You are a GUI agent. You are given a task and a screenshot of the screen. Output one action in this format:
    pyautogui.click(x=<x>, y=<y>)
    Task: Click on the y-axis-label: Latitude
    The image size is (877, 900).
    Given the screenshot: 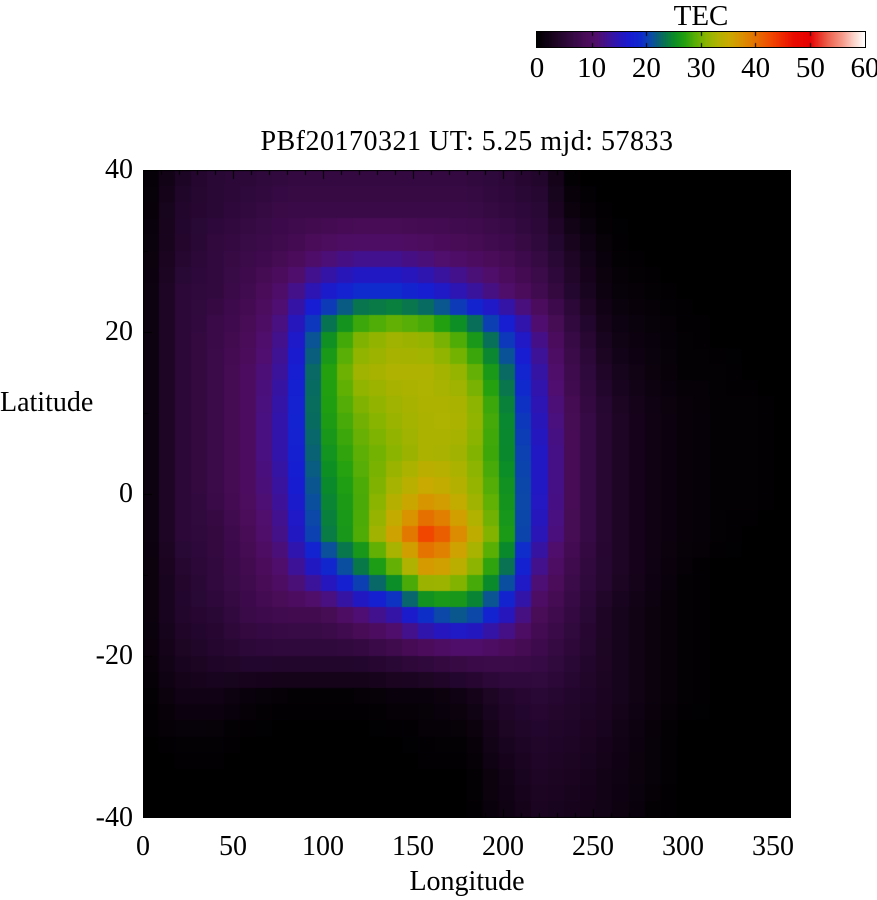 What is the action you would take?
    pyautogui.click(x=47, y=402)
    